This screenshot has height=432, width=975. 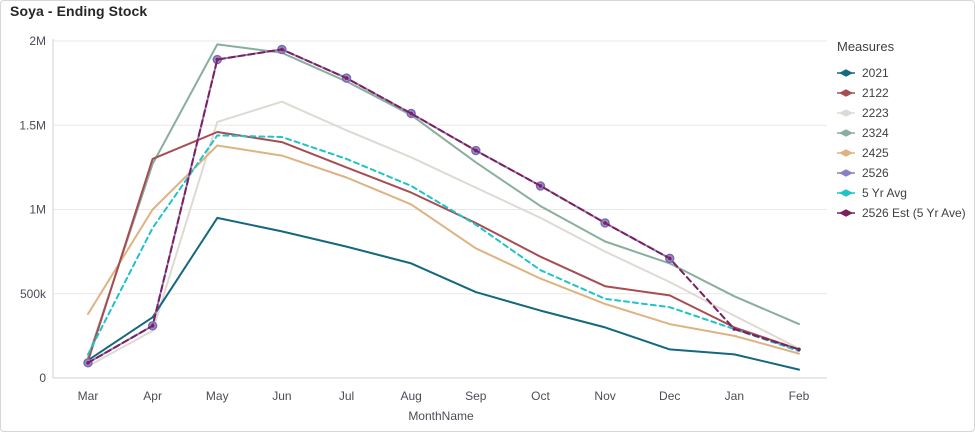 I want to click on x-tick-label: May, so click(x=217, y=396).